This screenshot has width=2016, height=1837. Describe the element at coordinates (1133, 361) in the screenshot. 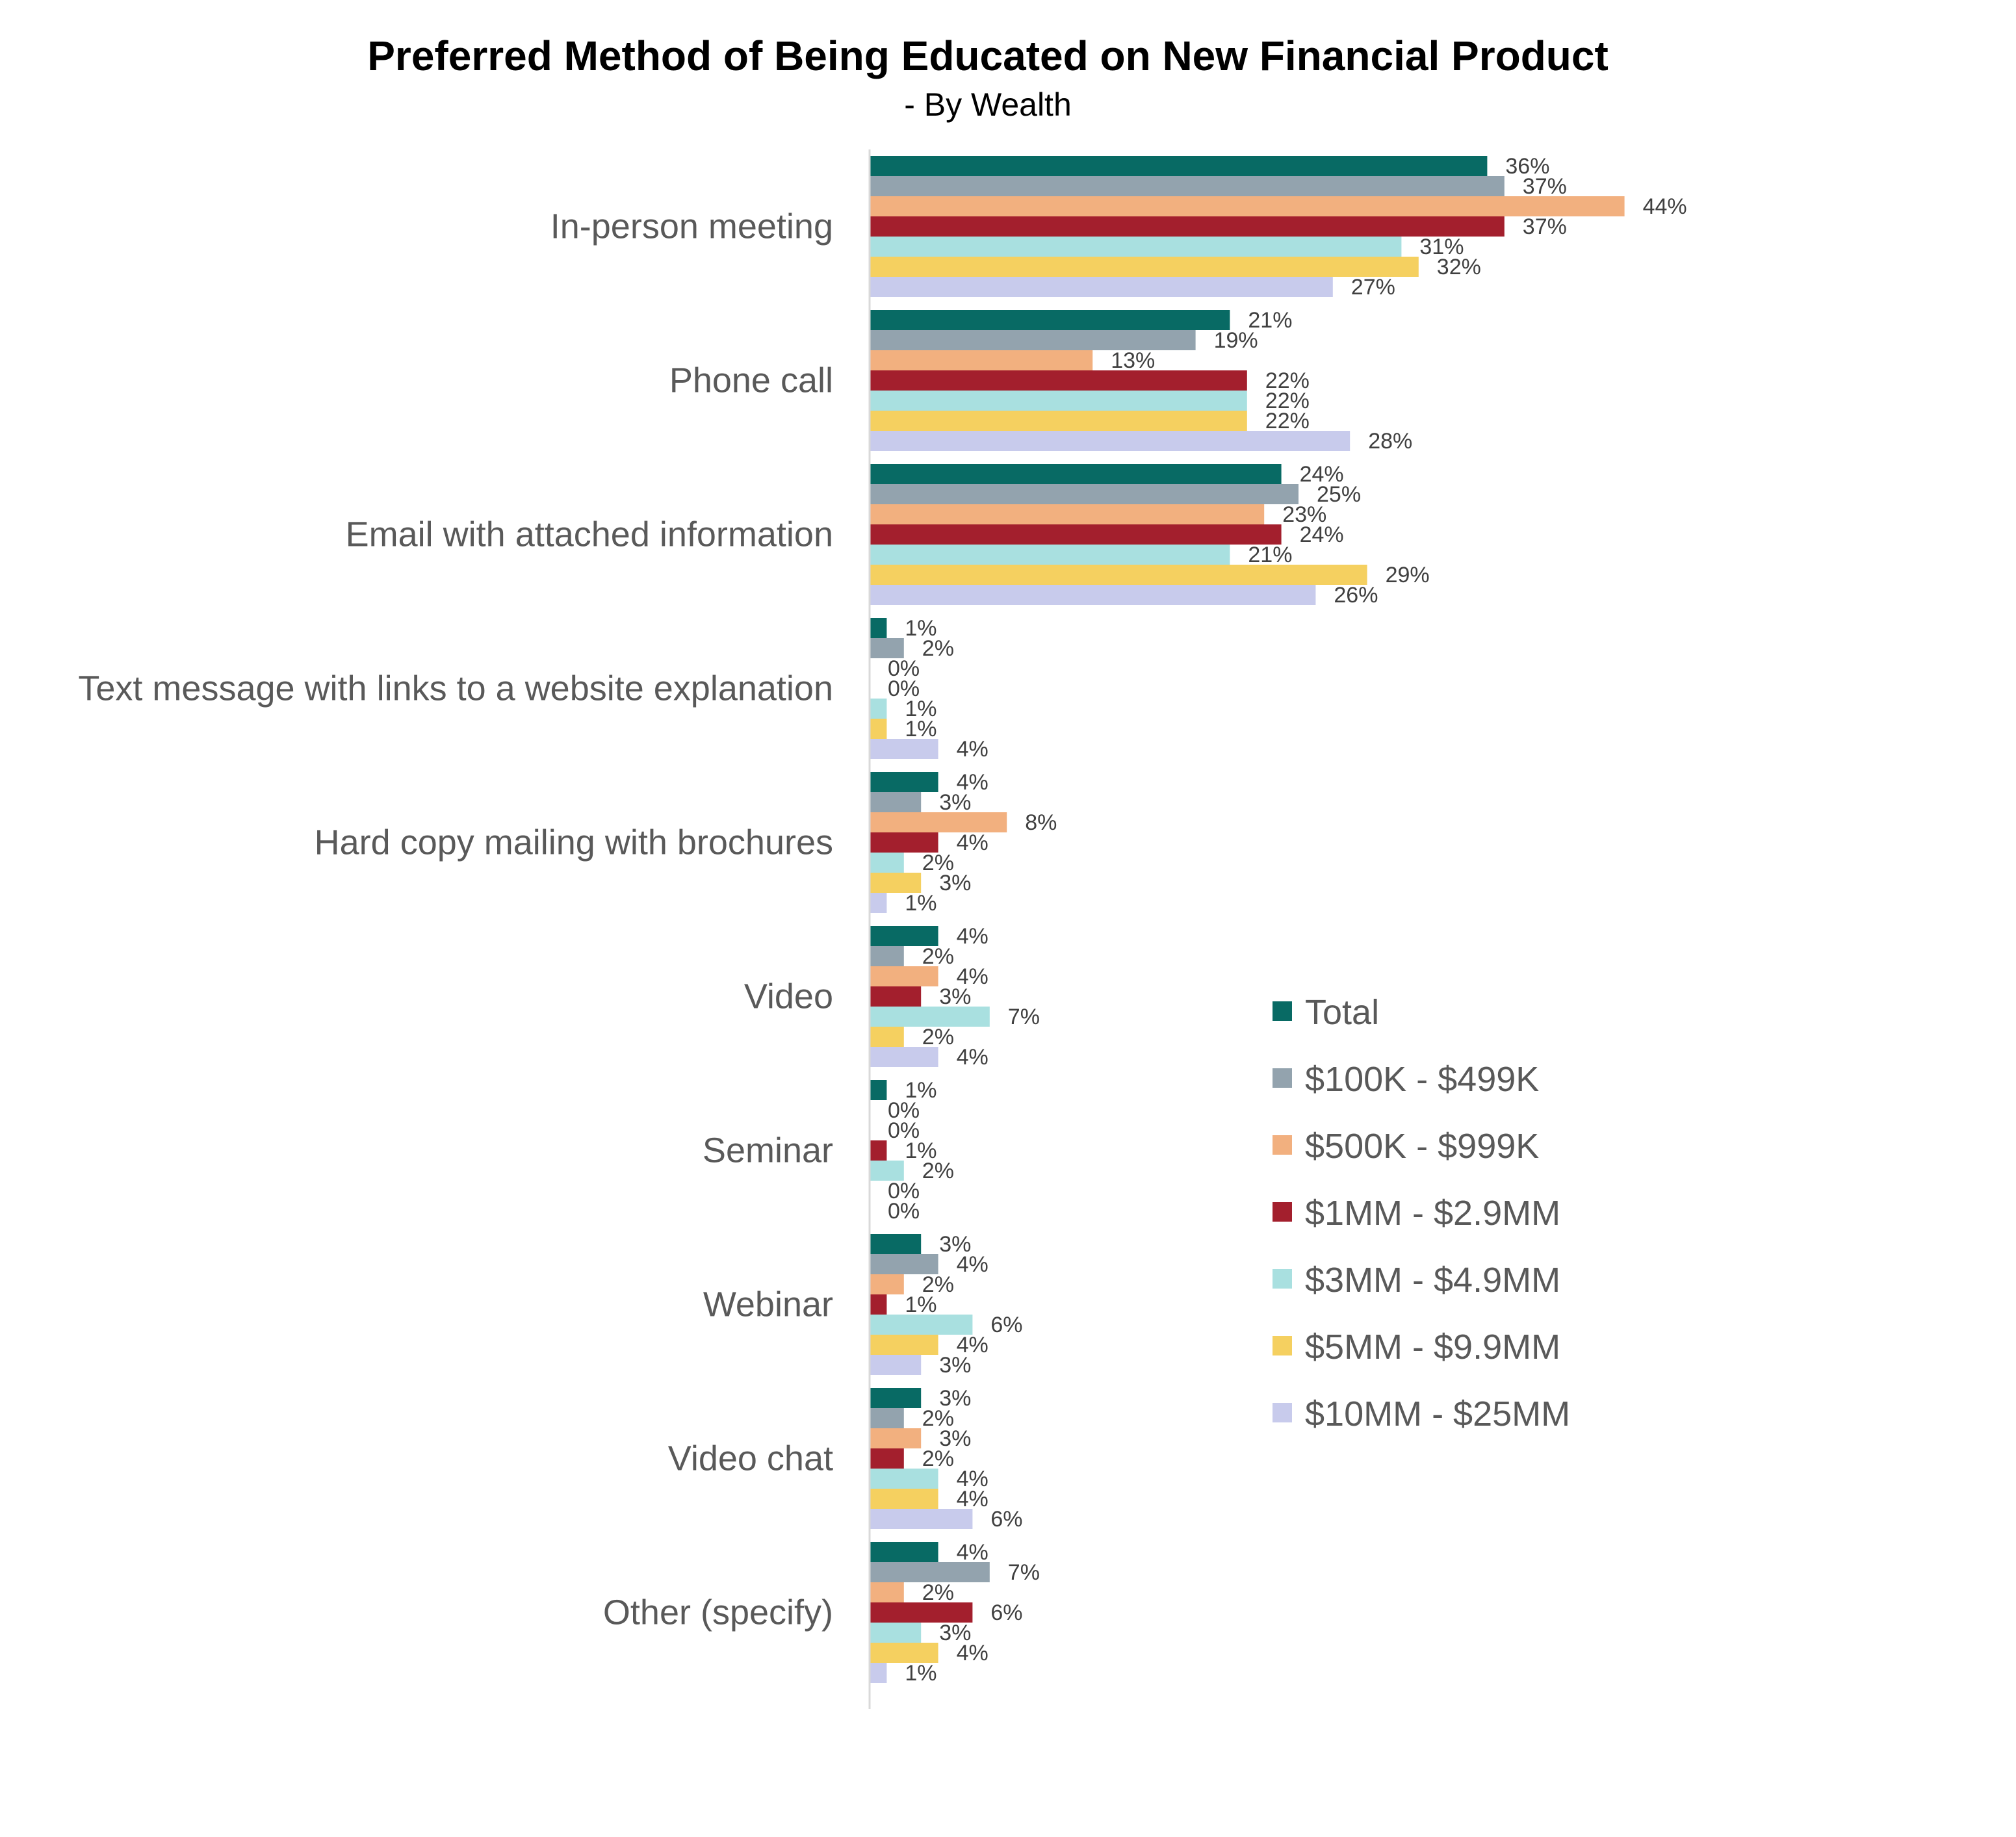

I see `data-label: 13%` at that location.